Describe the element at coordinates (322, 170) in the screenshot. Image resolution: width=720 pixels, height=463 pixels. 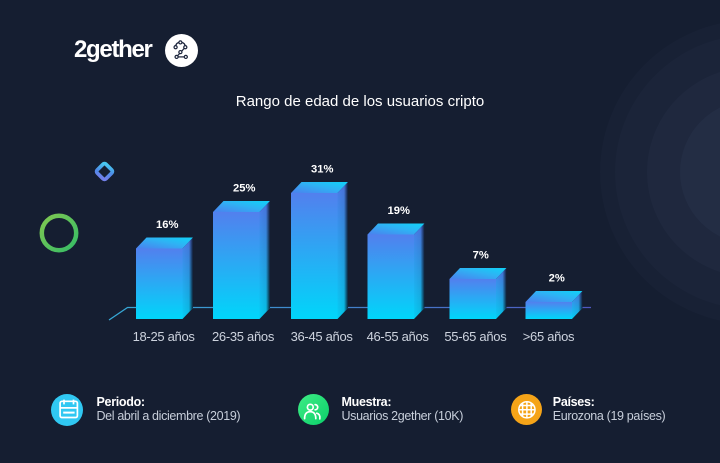
I see `svg-text: 31%` at that location.